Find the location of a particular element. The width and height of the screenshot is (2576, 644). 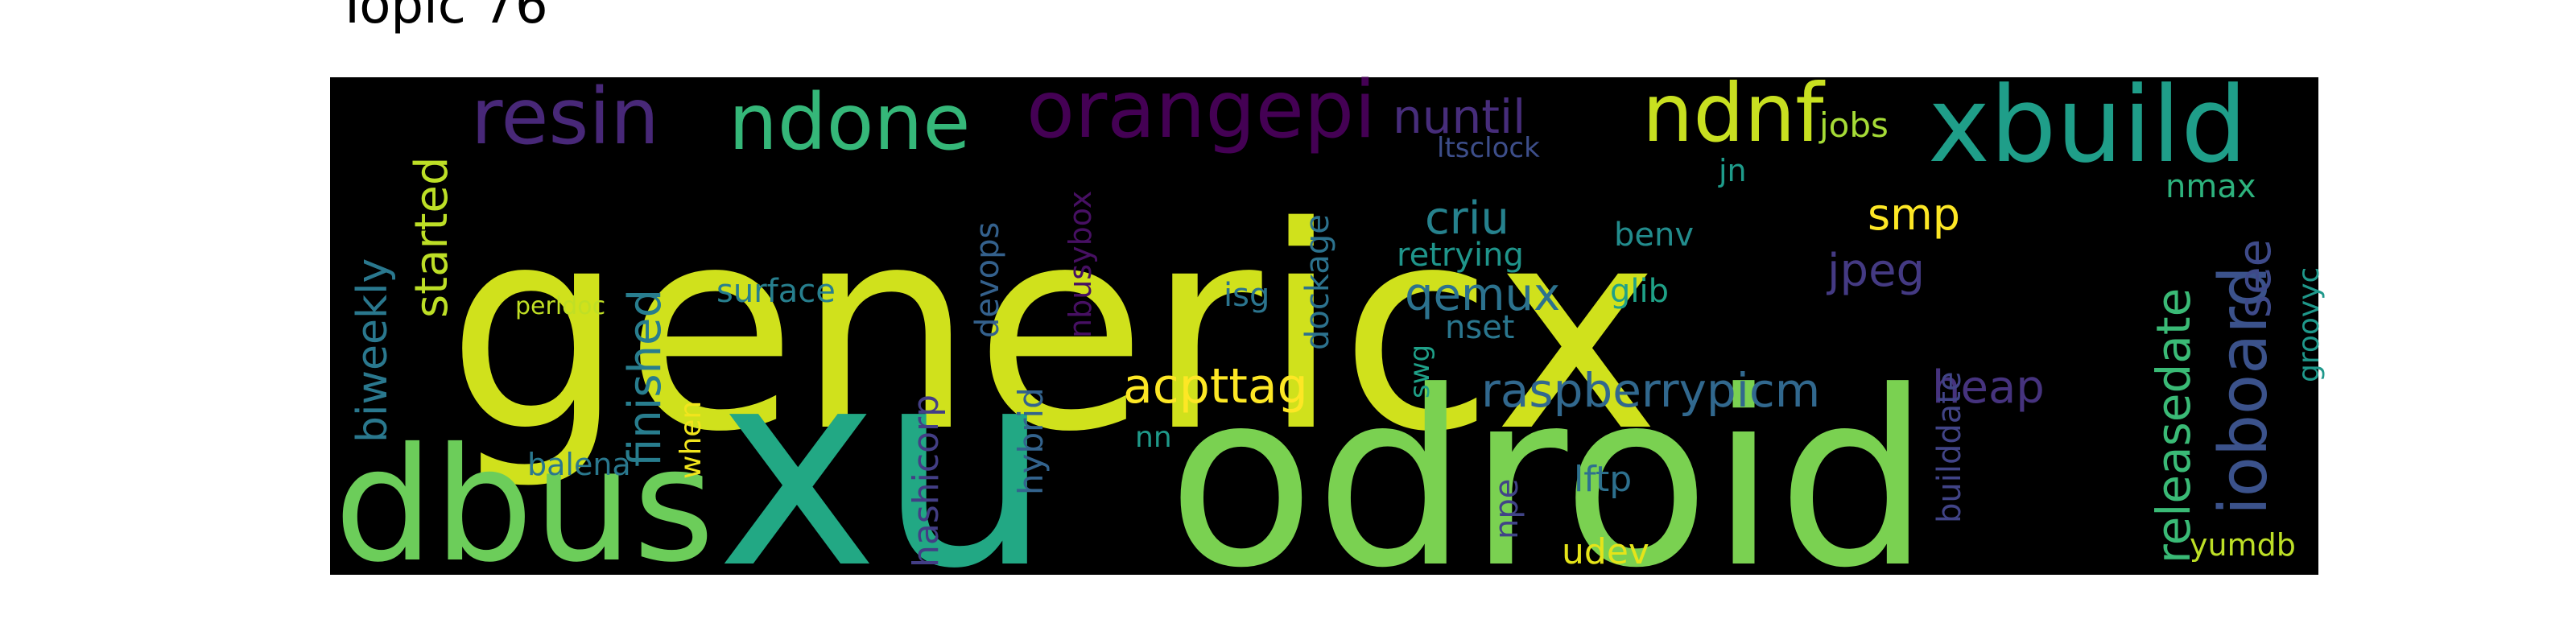

word-xbuild: xbuild is located at coordinates (2088, 125).